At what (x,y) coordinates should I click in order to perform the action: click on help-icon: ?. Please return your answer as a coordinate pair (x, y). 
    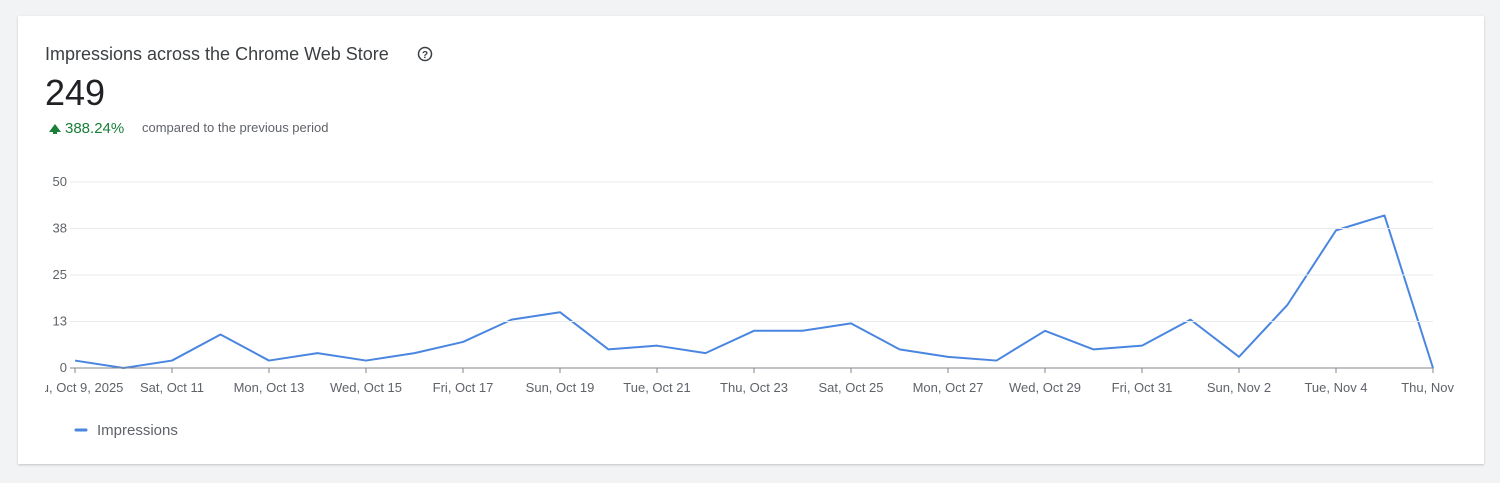
    Looking at the image, I should click on (425, 54).